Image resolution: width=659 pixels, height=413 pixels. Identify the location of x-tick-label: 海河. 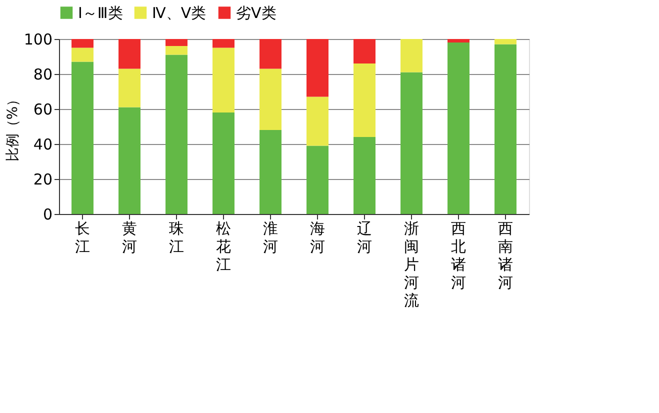
(317, 238).